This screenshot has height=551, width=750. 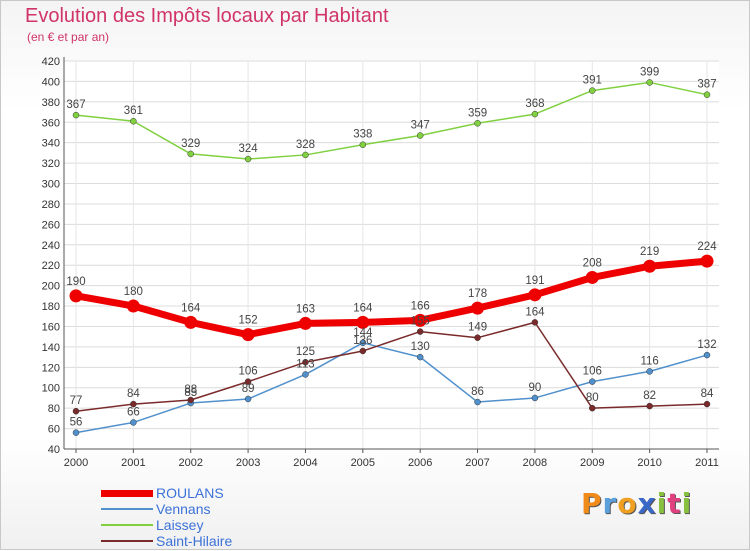 I want to click on data-label-roulans: 191, so click(x=534, y=281).